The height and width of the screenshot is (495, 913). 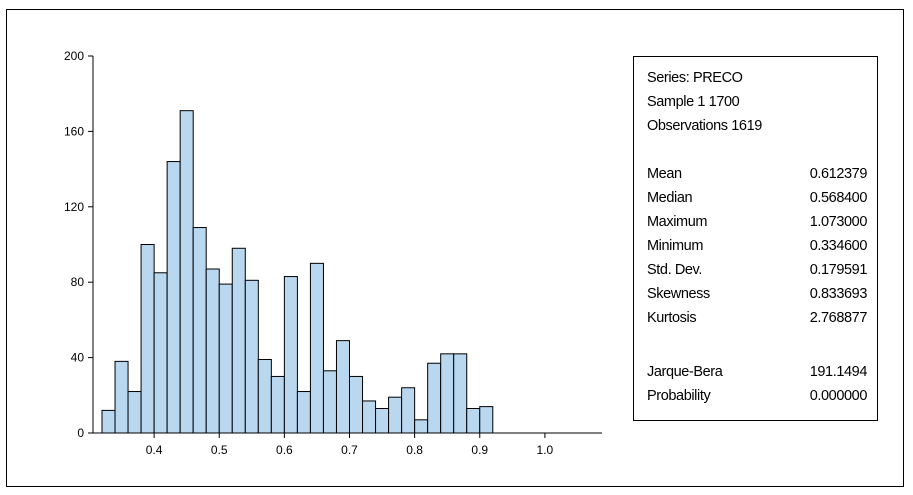 I want to click on y-tick-label: 160, so click(x=74, y=131).